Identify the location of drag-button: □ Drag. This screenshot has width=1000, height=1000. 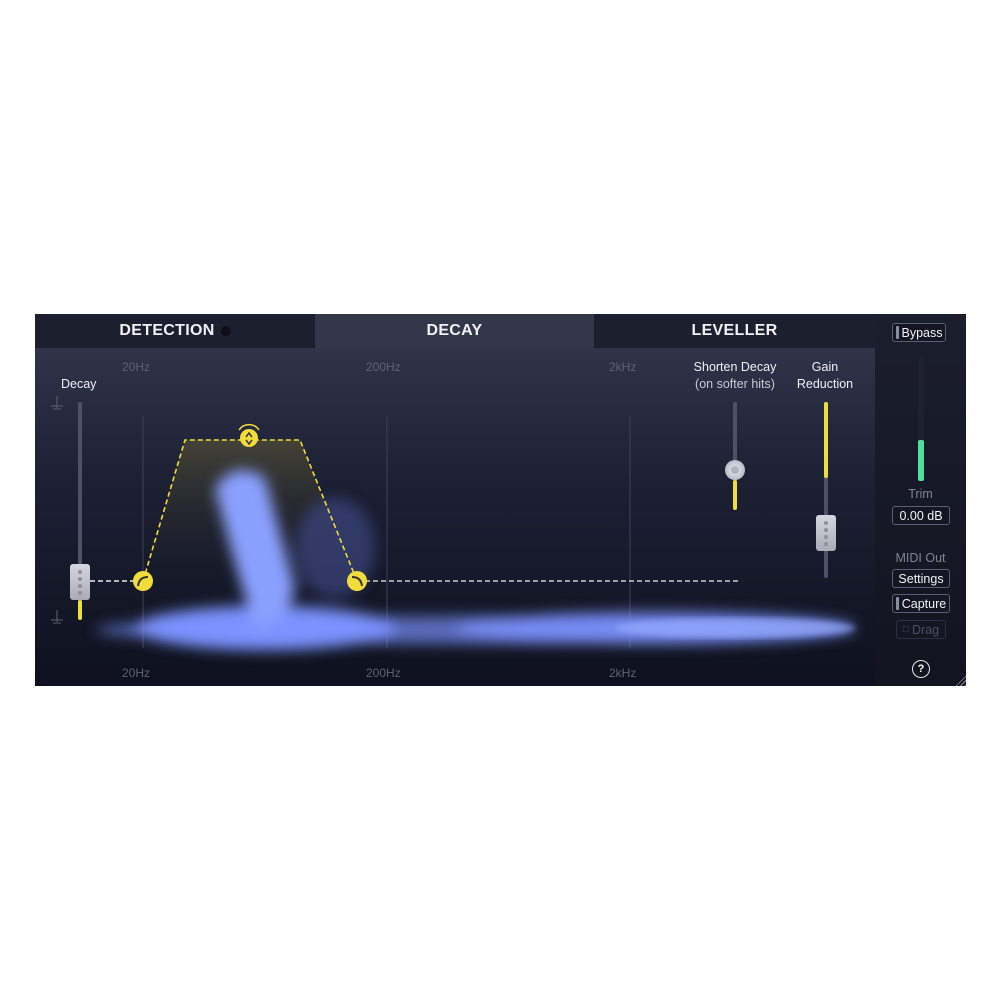
(921, 629).